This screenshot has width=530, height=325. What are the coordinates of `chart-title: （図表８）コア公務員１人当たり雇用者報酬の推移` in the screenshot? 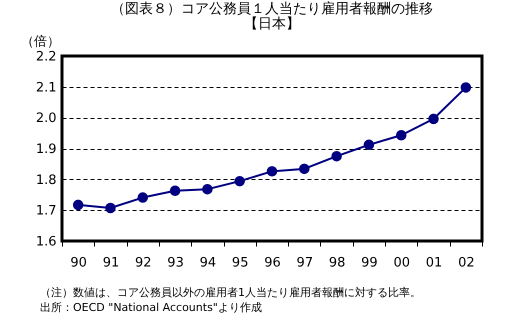 It's located at (272, 9).